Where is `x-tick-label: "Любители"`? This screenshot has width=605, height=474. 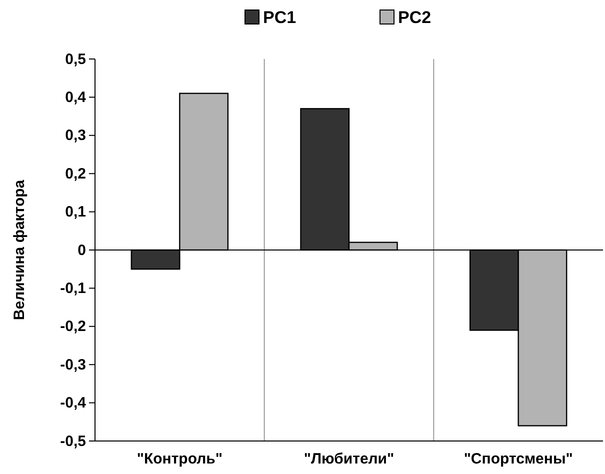 x-tick-label: "Любители" is located at coordinates (349, 459).